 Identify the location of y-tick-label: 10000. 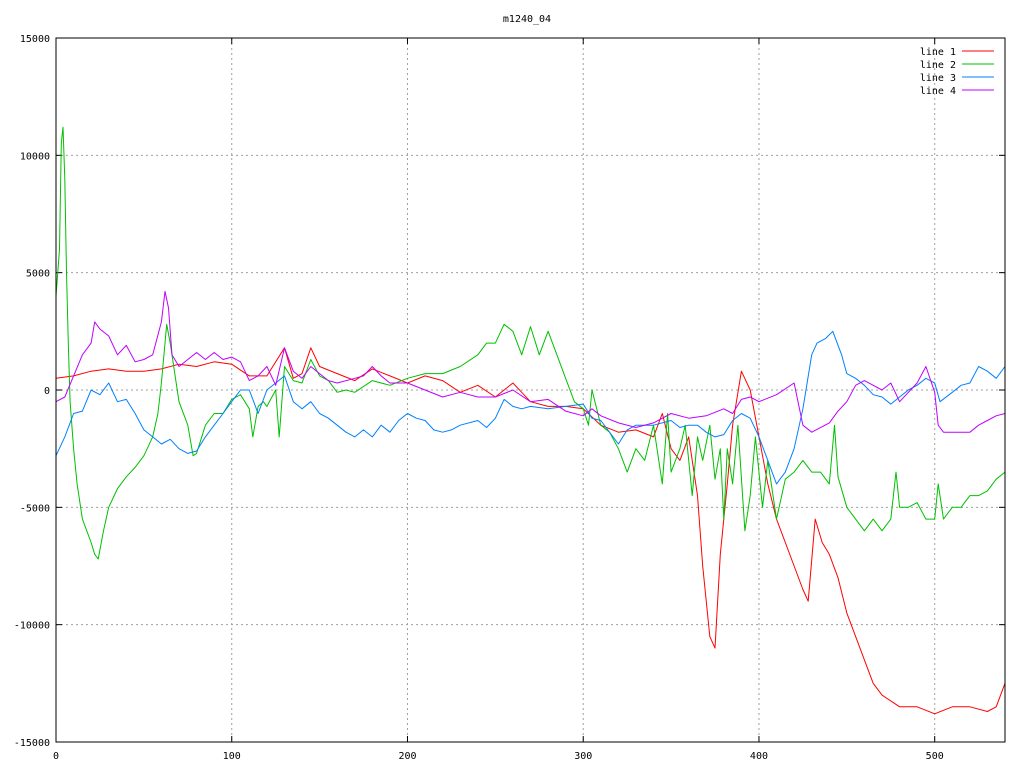
(35, 156).